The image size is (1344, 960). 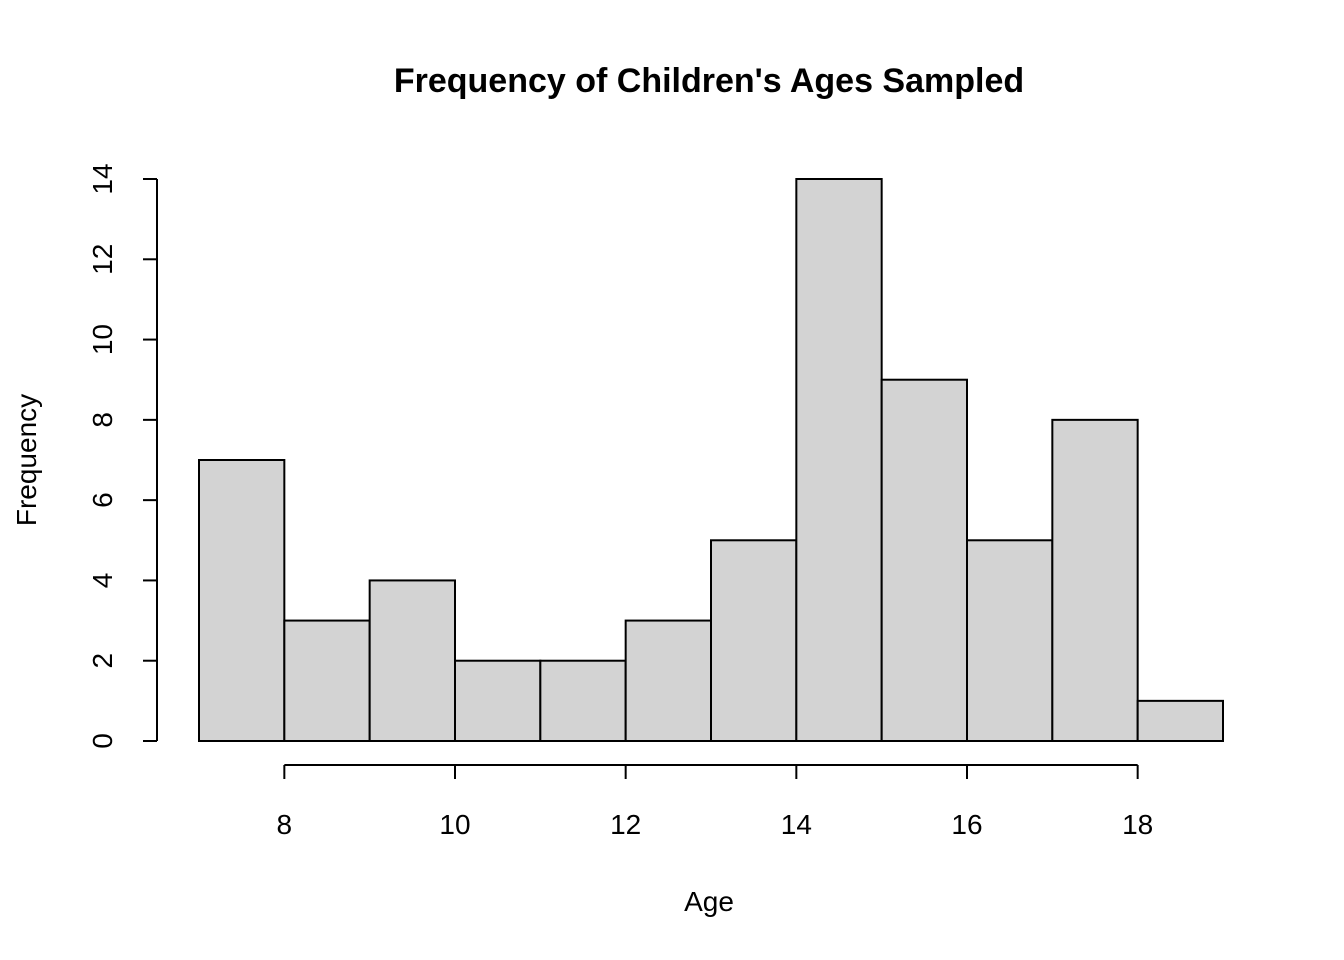 I want to click on x-tick-label-10: 10, so click(x=454, y=824).